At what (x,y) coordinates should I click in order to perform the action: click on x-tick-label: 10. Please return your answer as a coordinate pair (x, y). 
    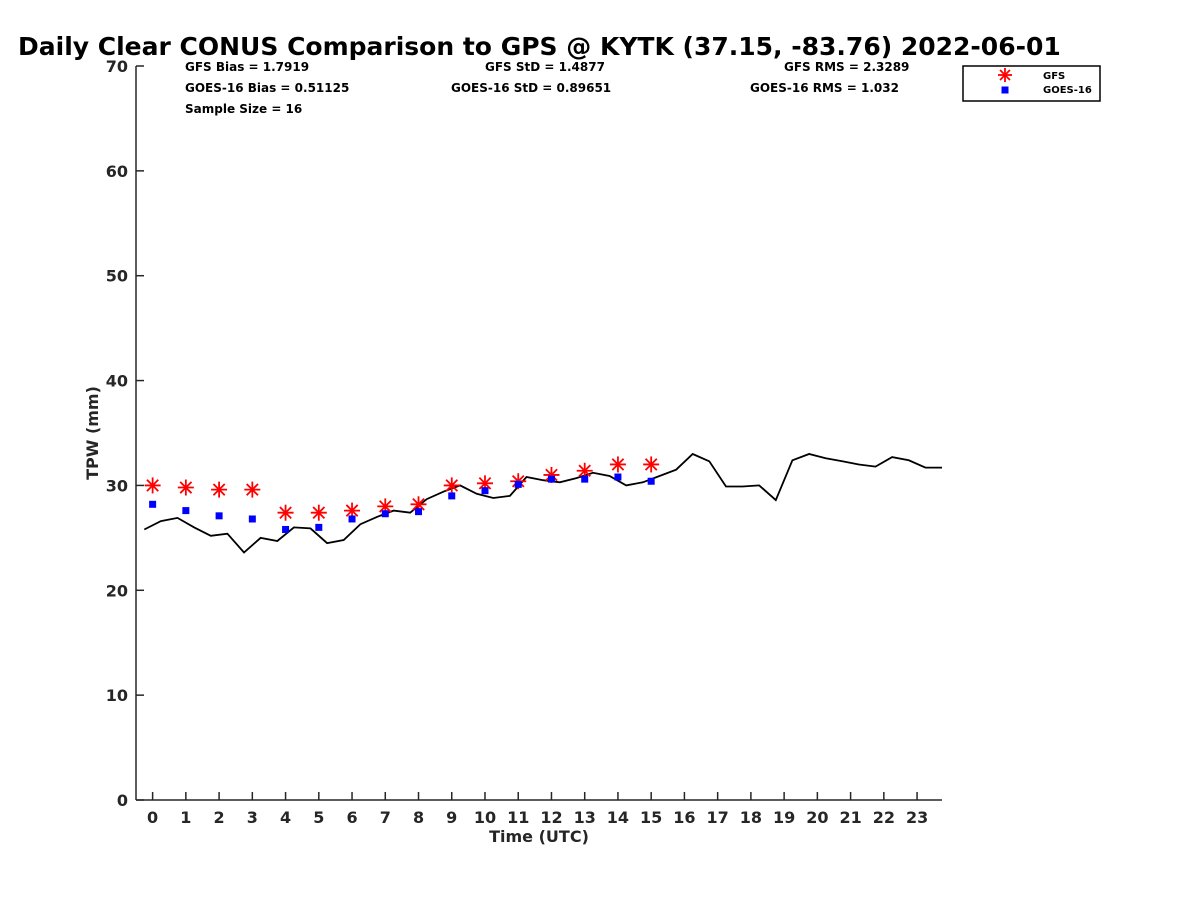
    Looking at the image, I should click on (485, 817).